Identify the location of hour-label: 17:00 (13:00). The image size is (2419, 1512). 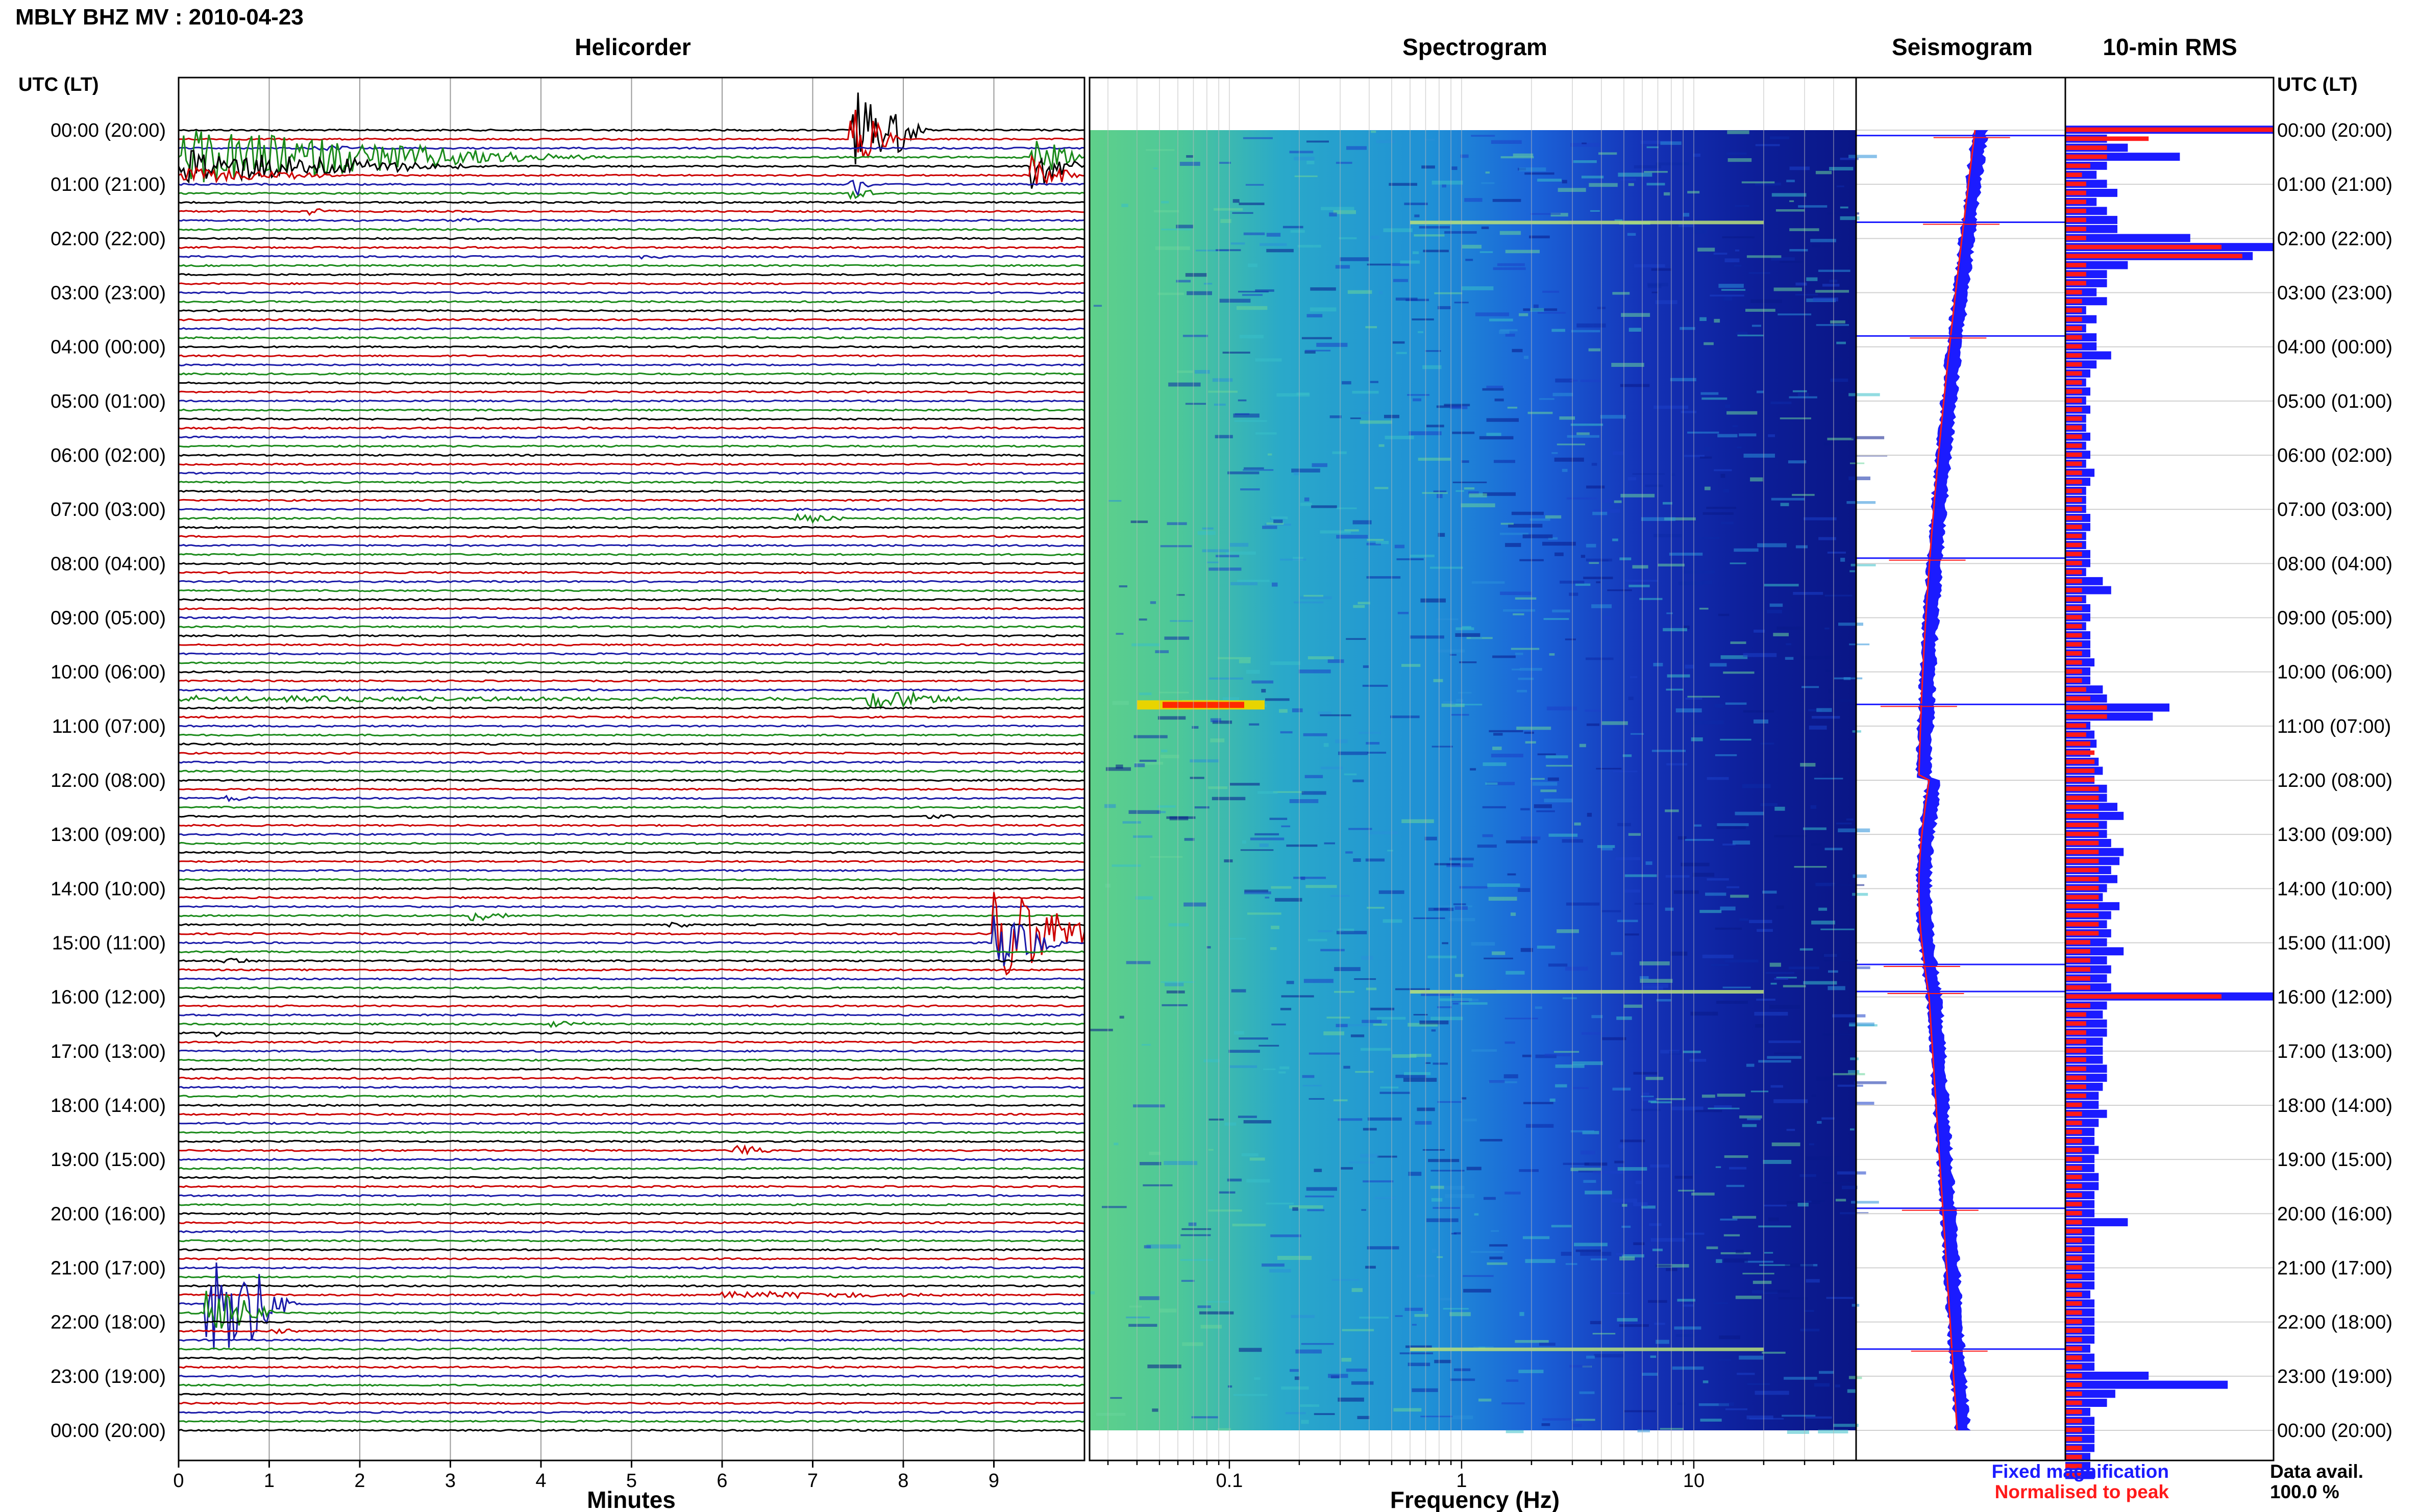
(108, 1051).